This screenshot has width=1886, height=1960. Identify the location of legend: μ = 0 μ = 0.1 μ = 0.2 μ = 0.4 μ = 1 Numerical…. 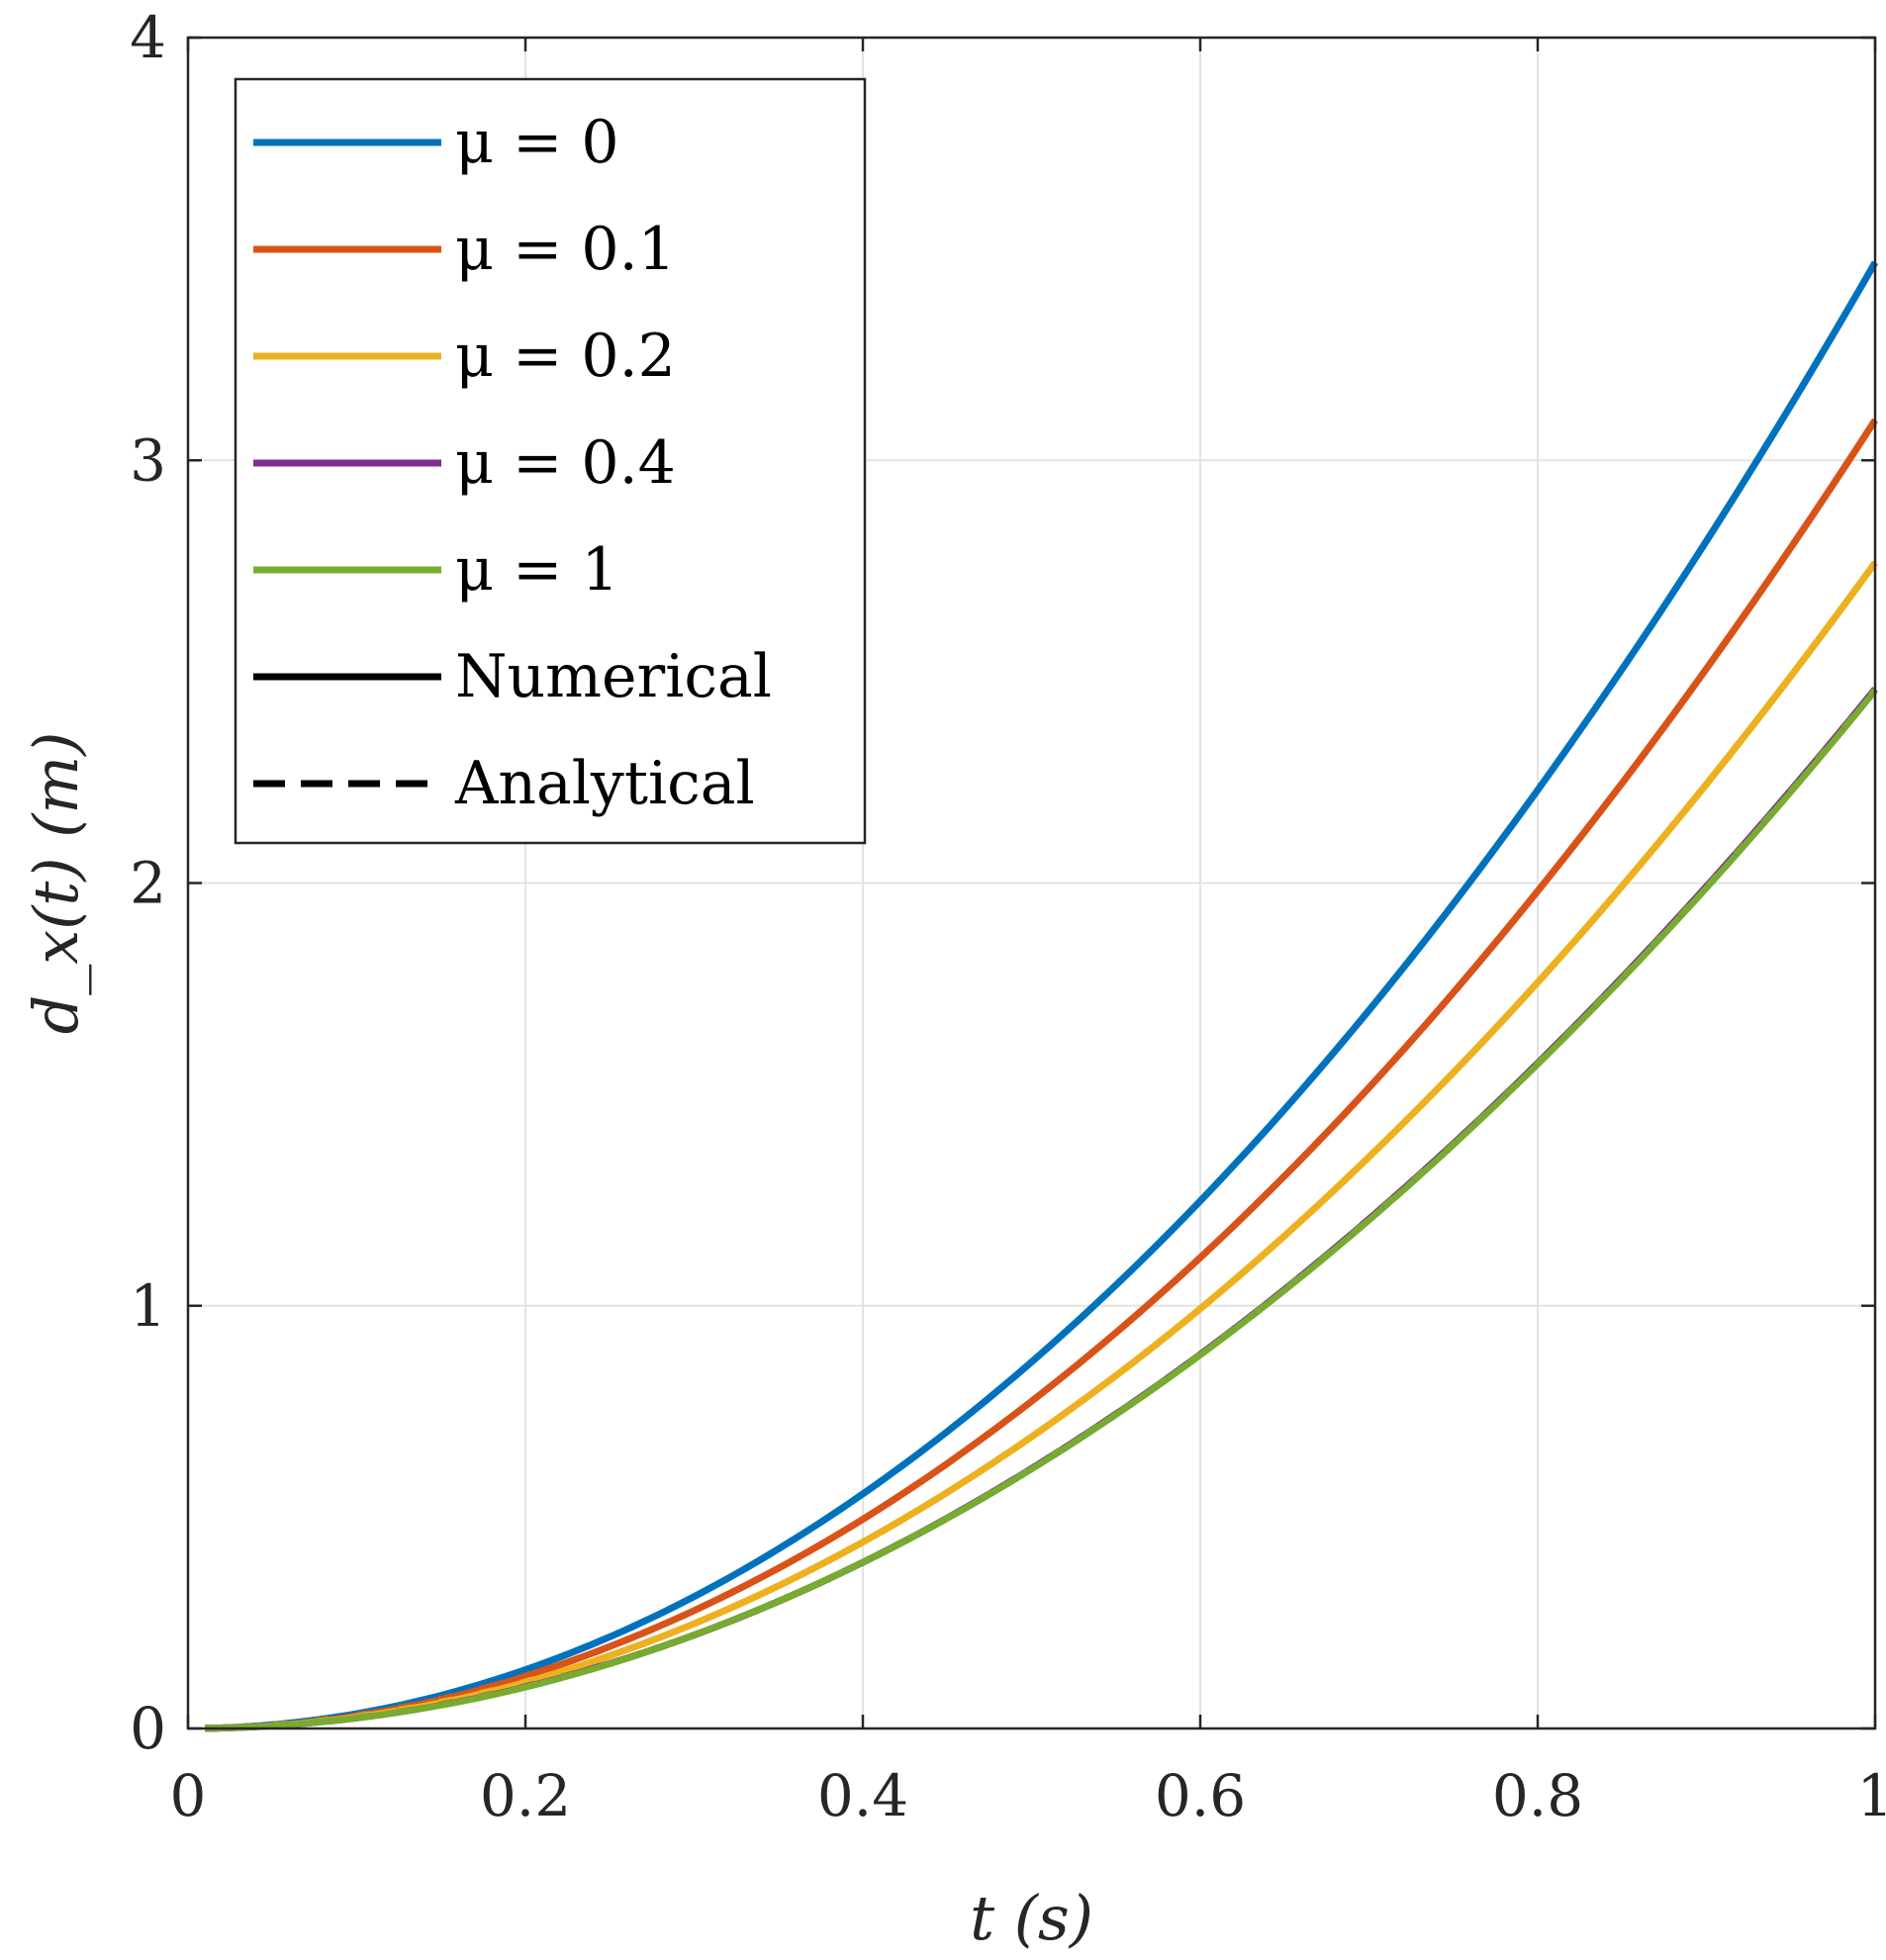
(550, 461).